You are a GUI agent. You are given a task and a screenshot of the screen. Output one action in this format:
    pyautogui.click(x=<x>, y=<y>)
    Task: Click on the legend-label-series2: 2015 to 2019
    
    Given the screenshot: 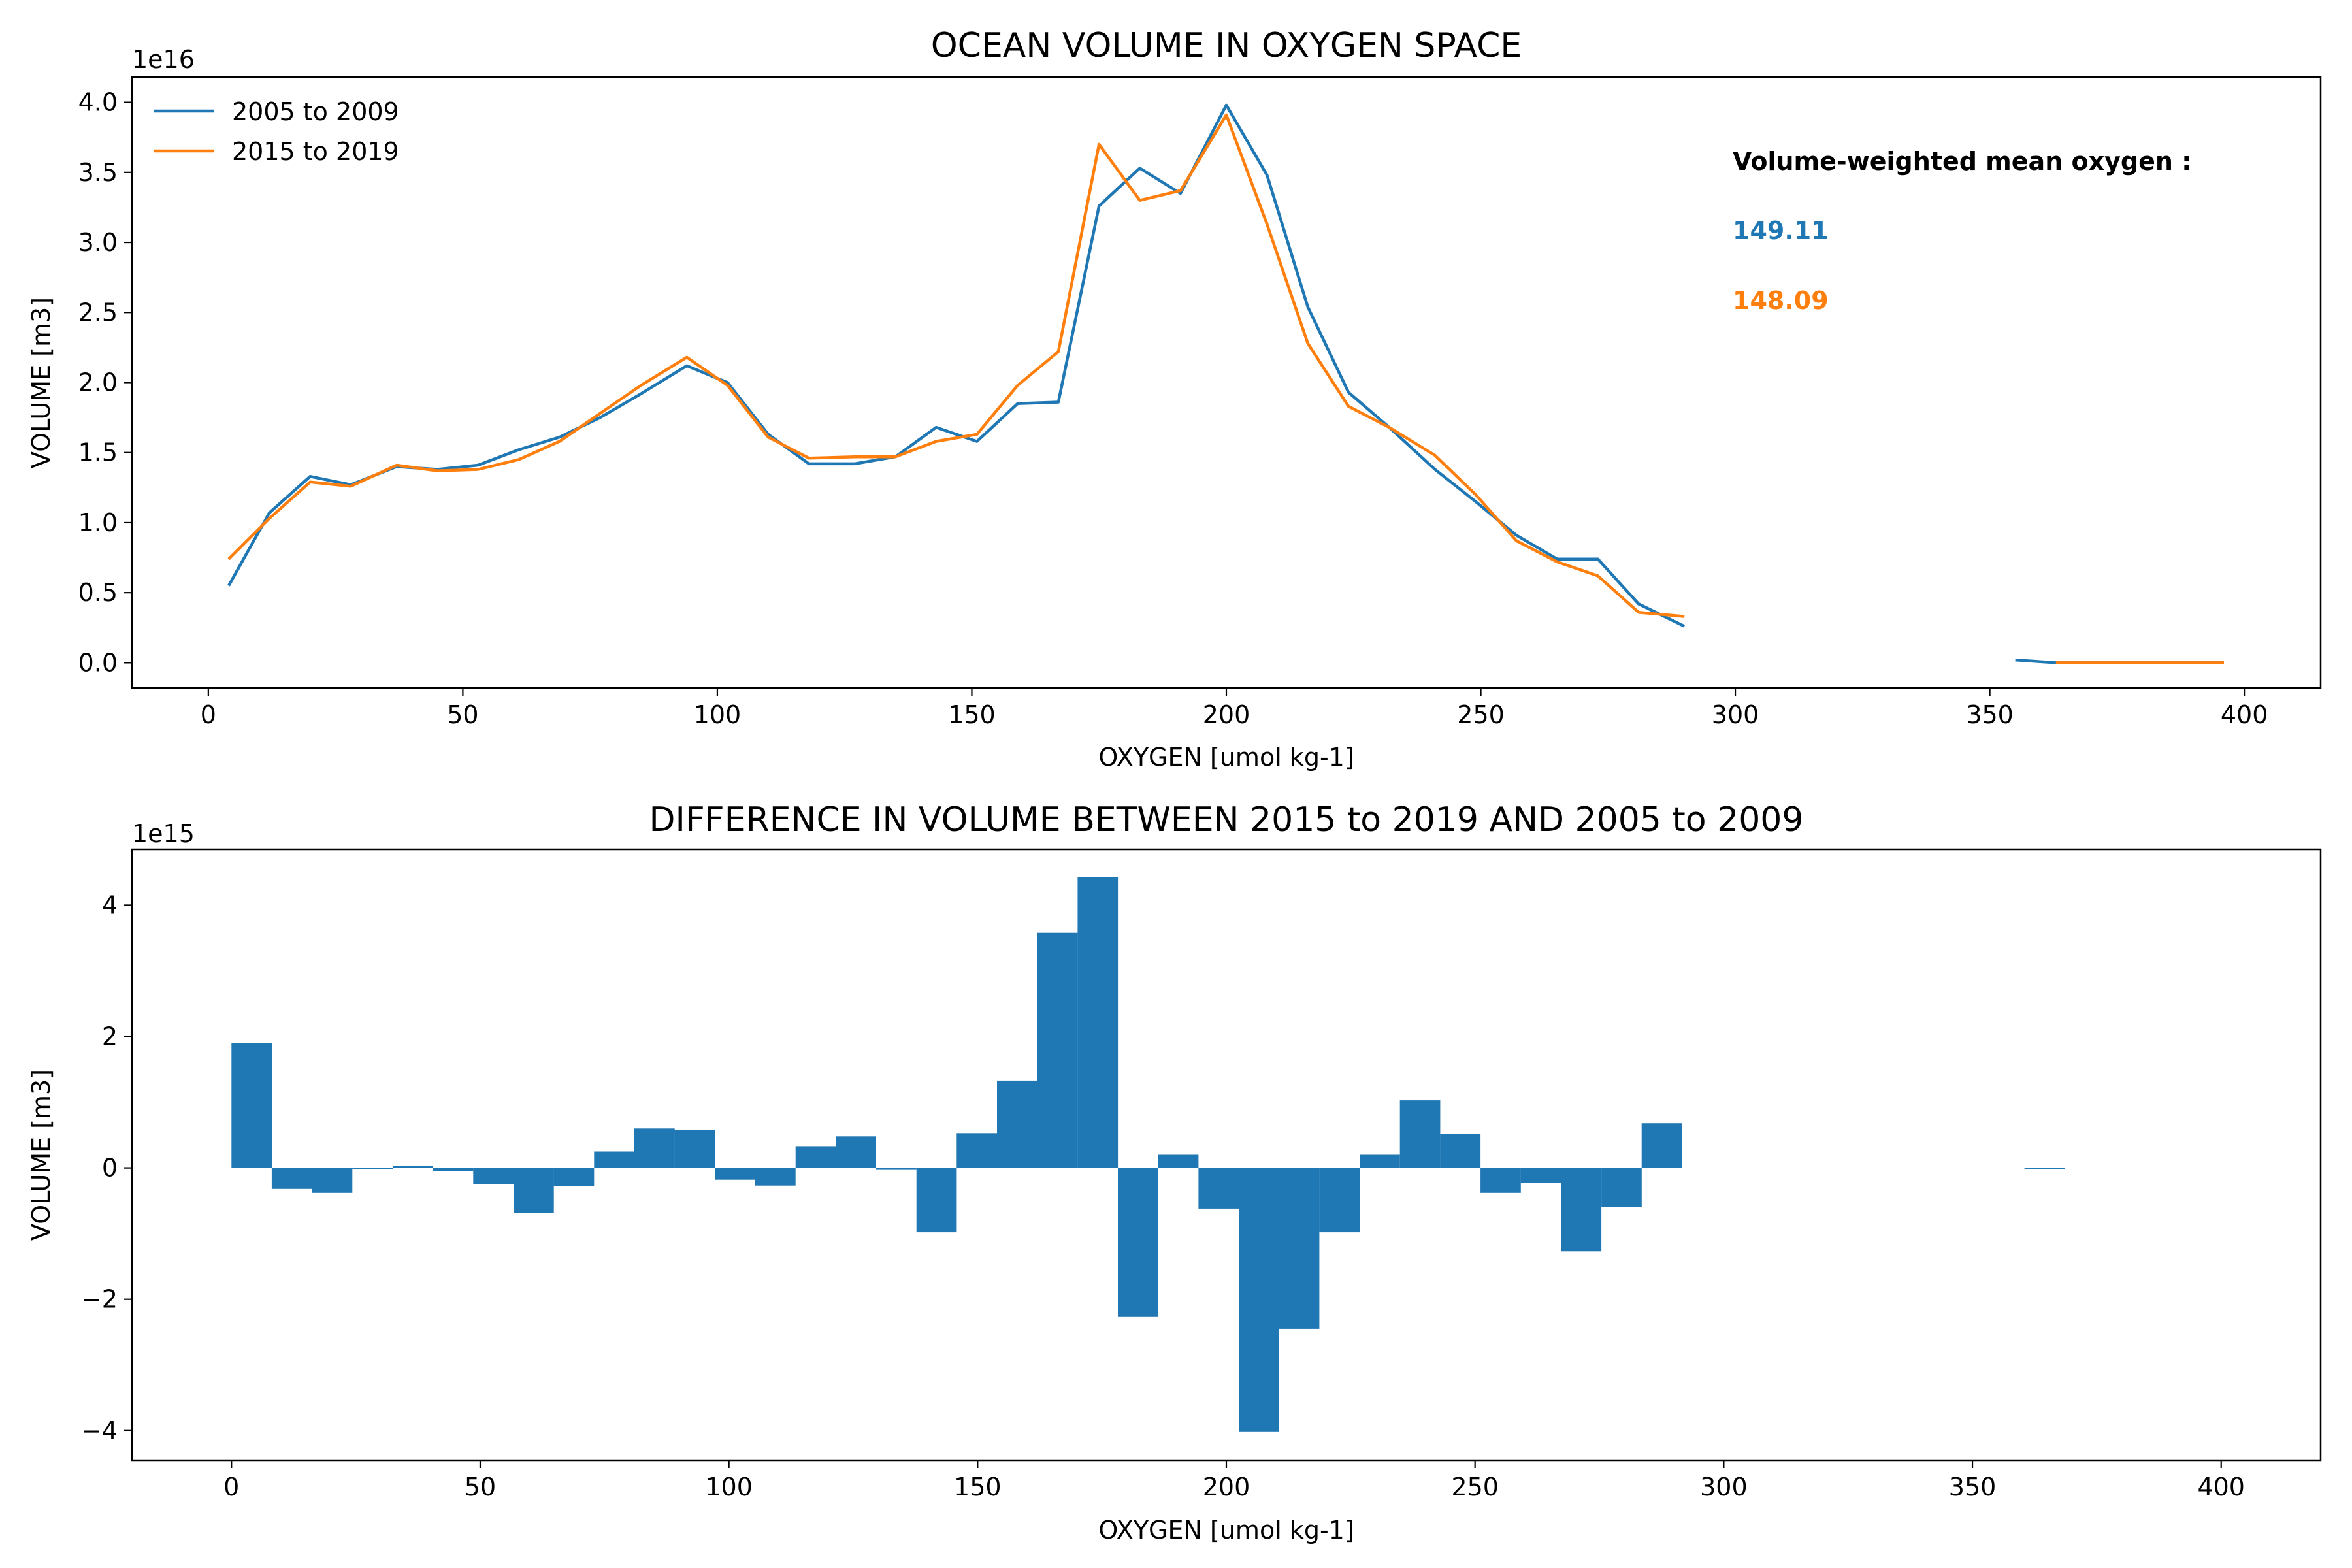 What is the action you would take?
    pyautogui.click(x=315, y=151)
    